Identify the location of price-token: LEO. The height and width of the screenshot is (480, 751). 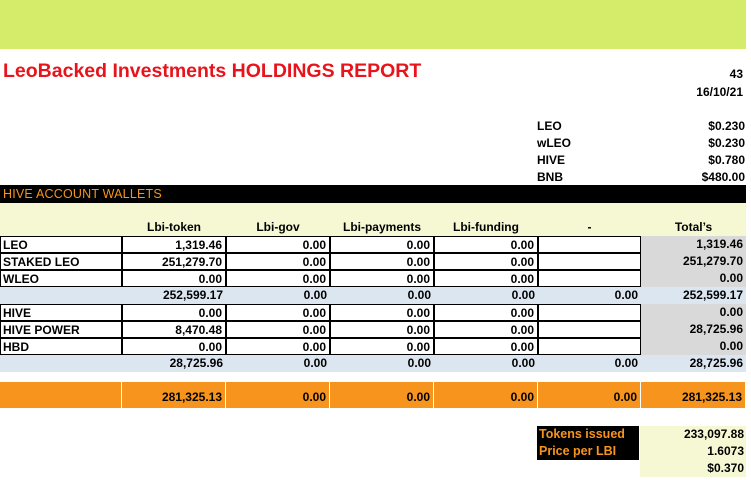
(549, 126).